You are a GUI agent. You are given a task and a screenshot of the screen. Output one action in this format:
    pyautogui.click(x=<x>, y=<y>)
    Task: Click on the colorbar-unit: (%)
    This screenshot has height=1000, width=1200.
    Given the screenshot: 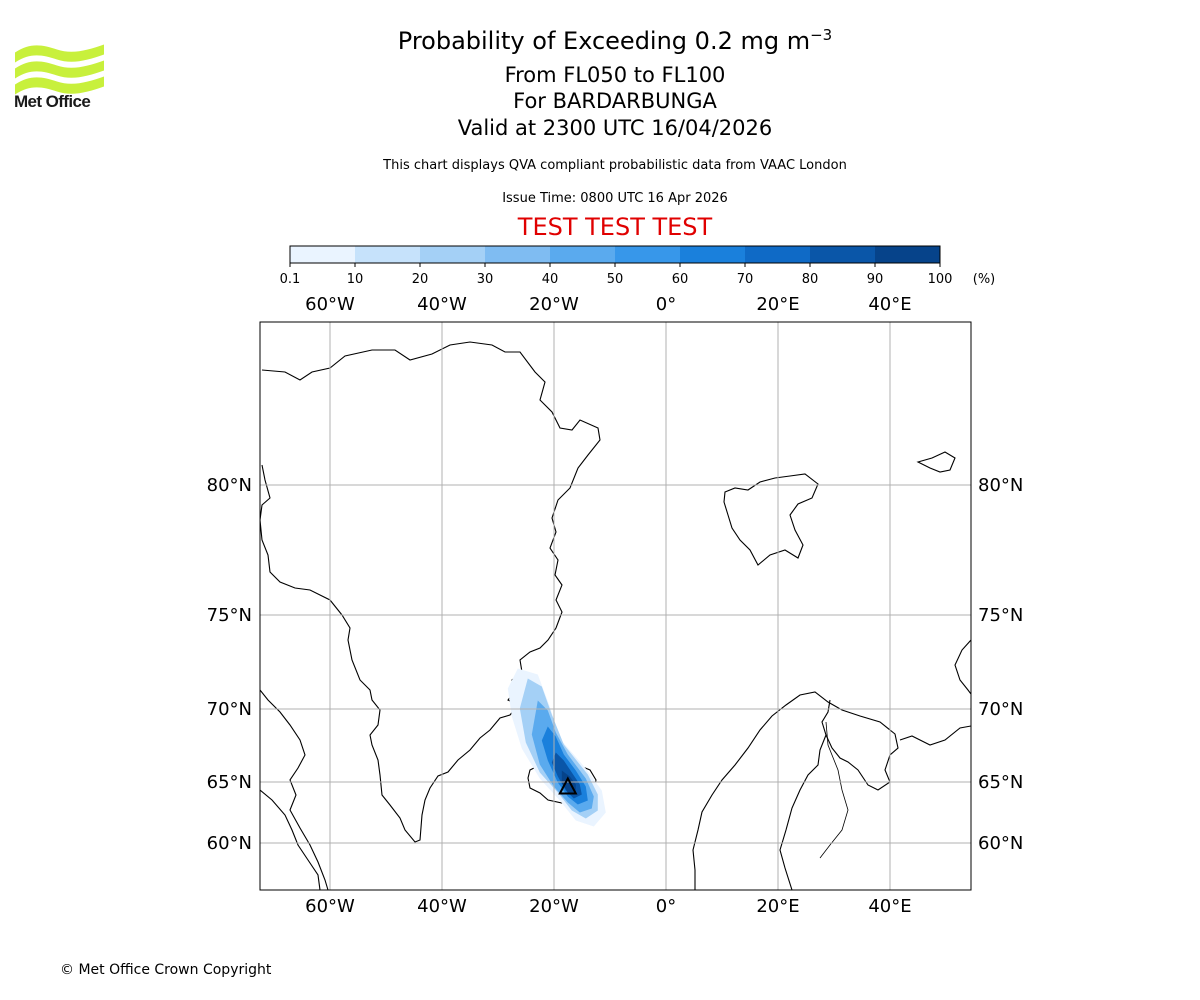 What is the action you would take?
    pyautogui.click(x=984, y=279)
    